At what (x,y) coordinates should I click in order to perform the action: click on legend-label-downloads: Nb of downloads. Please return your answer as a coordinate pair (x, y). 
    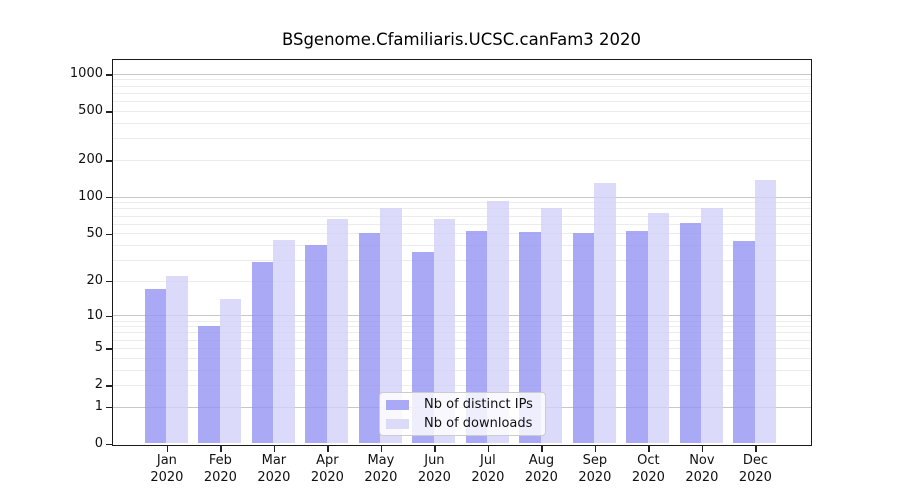
    Looking at the image, I should click on (478, 423).